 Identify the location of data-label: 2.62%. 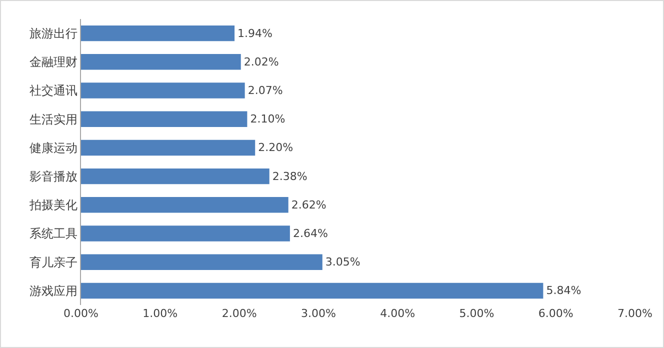
(308, 205).